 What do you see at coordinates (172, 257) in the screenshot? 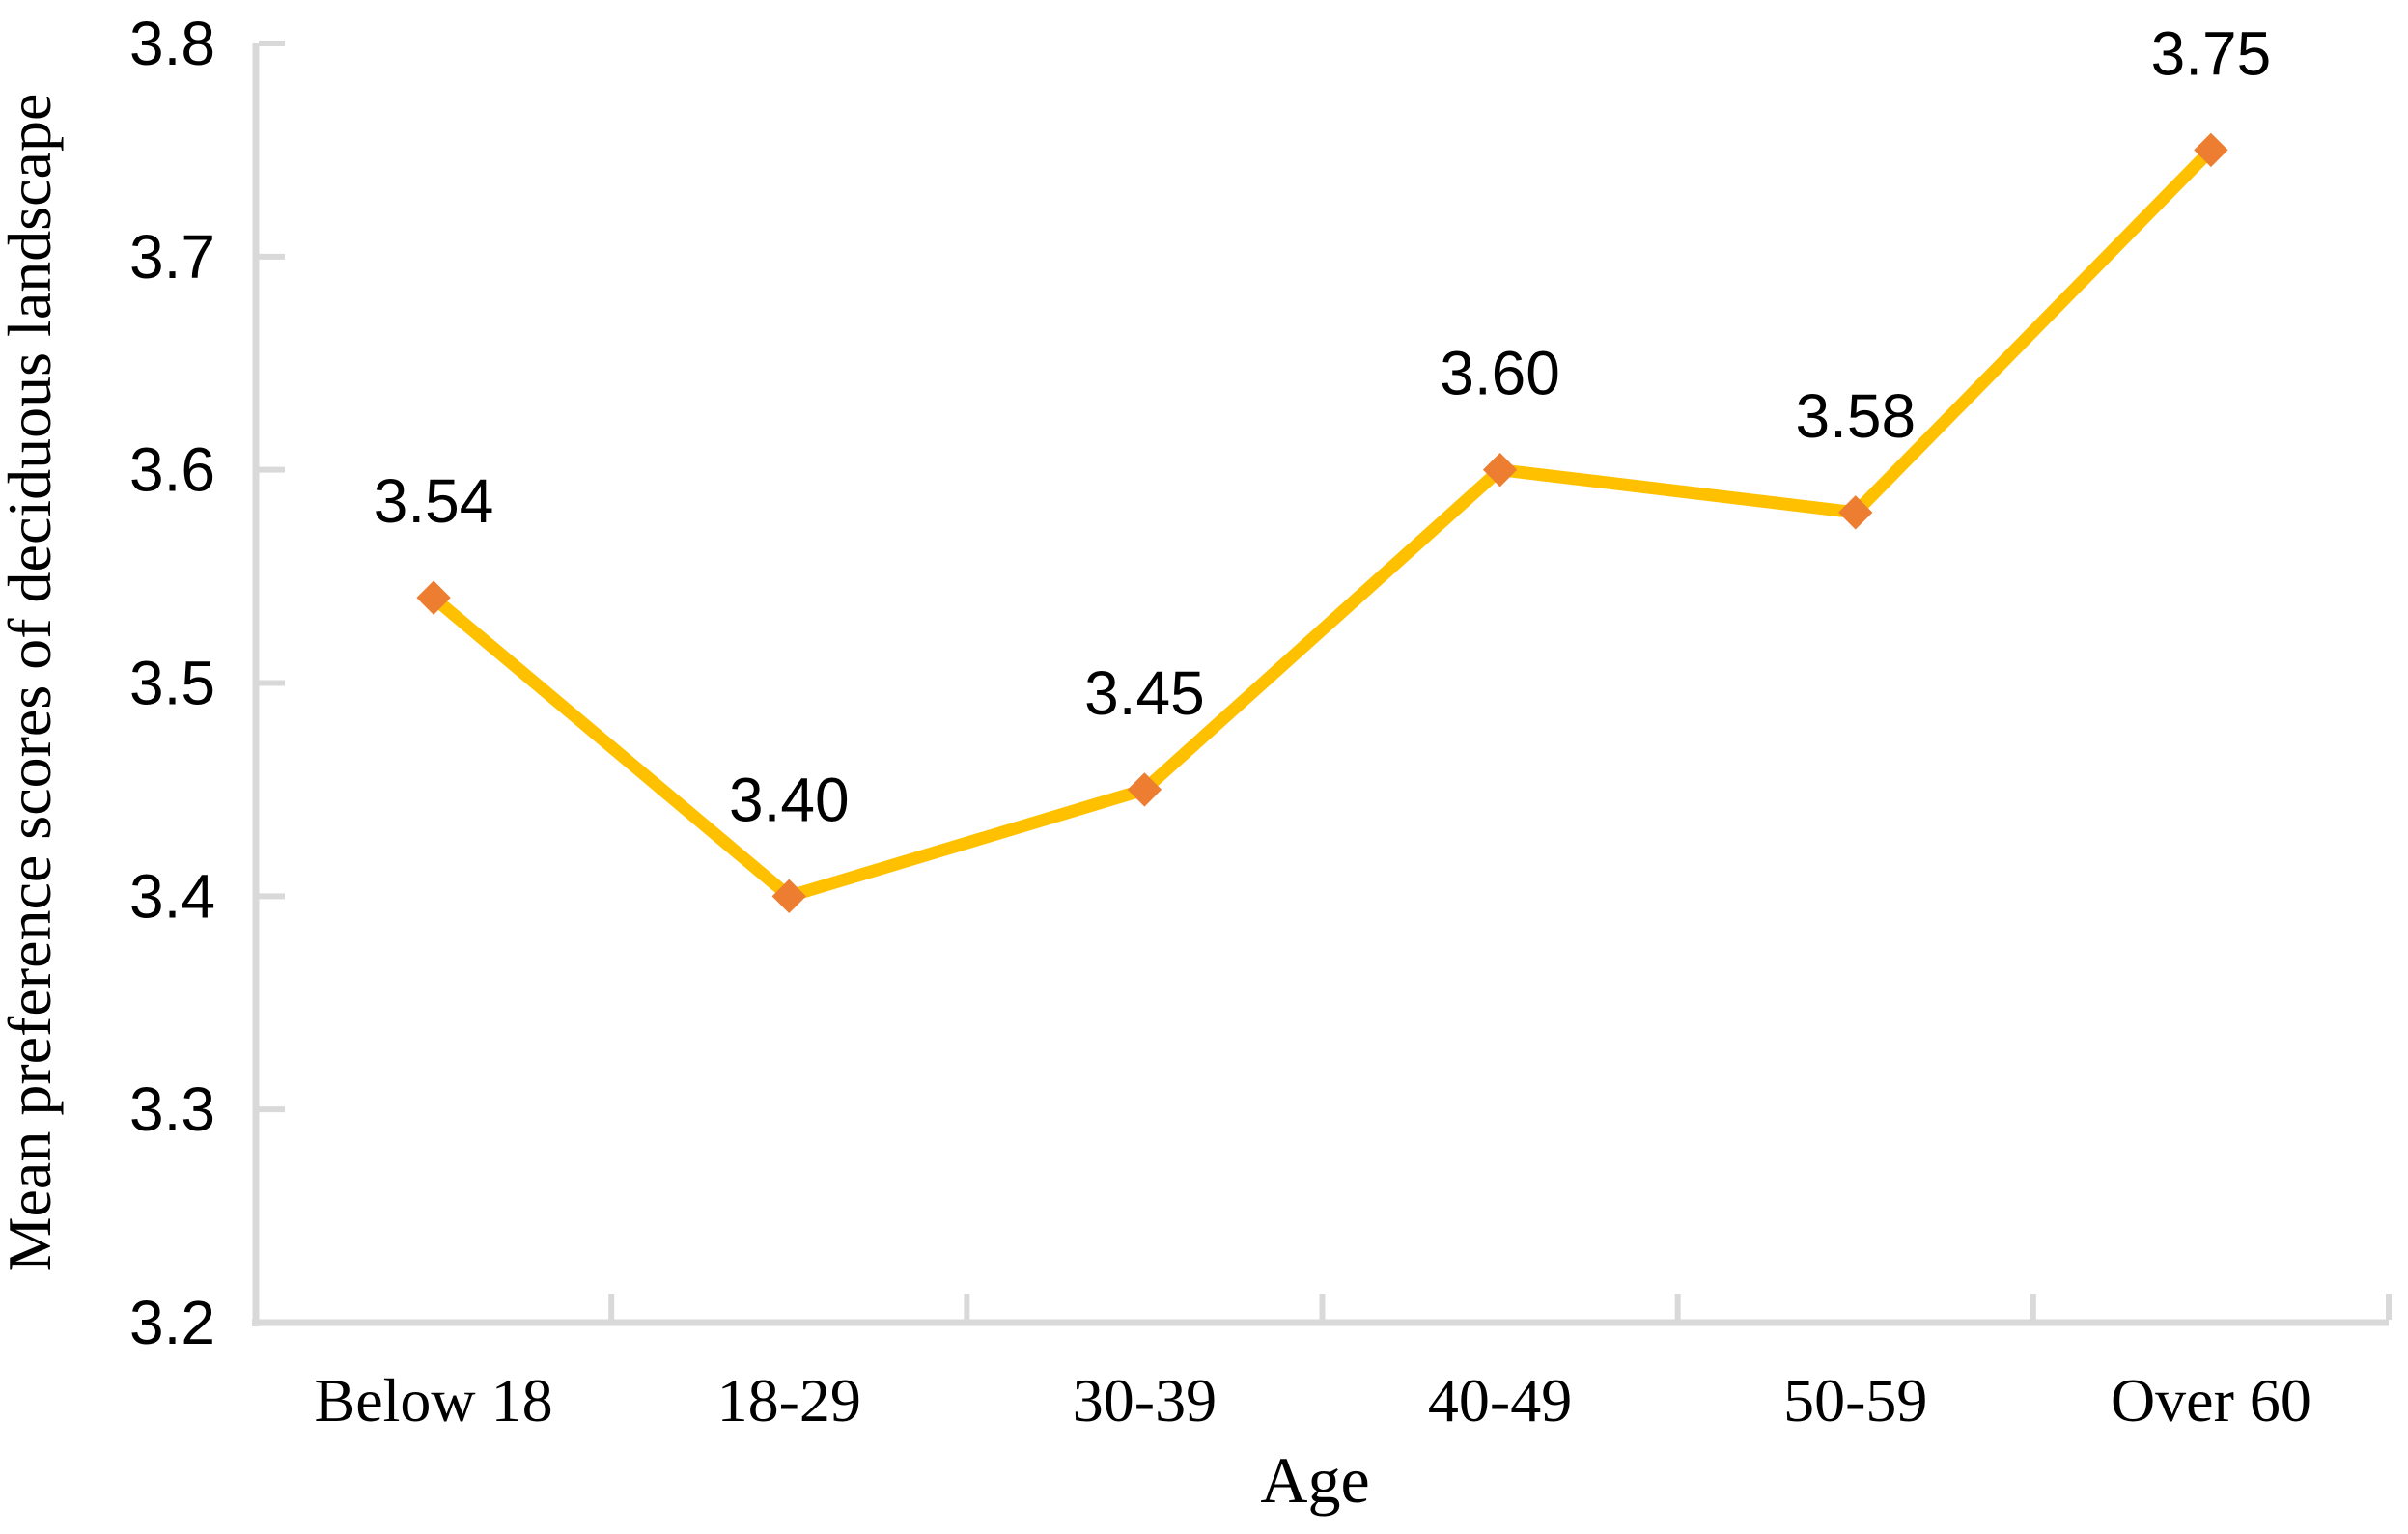
I see `y-tick-label: 3.7` at bounding box center [172, 257].